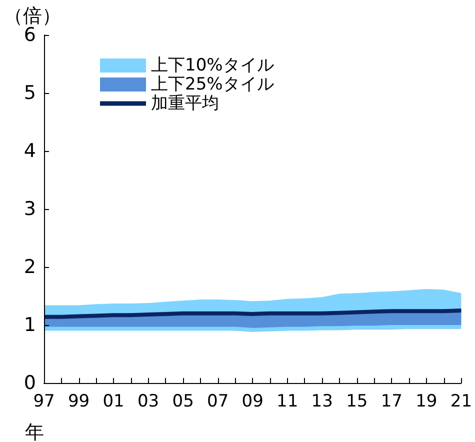  What do you see at coordinates (322, 402) in the screenshot?
I see `x-tick-label: 13` at bounding box center [322, 402].